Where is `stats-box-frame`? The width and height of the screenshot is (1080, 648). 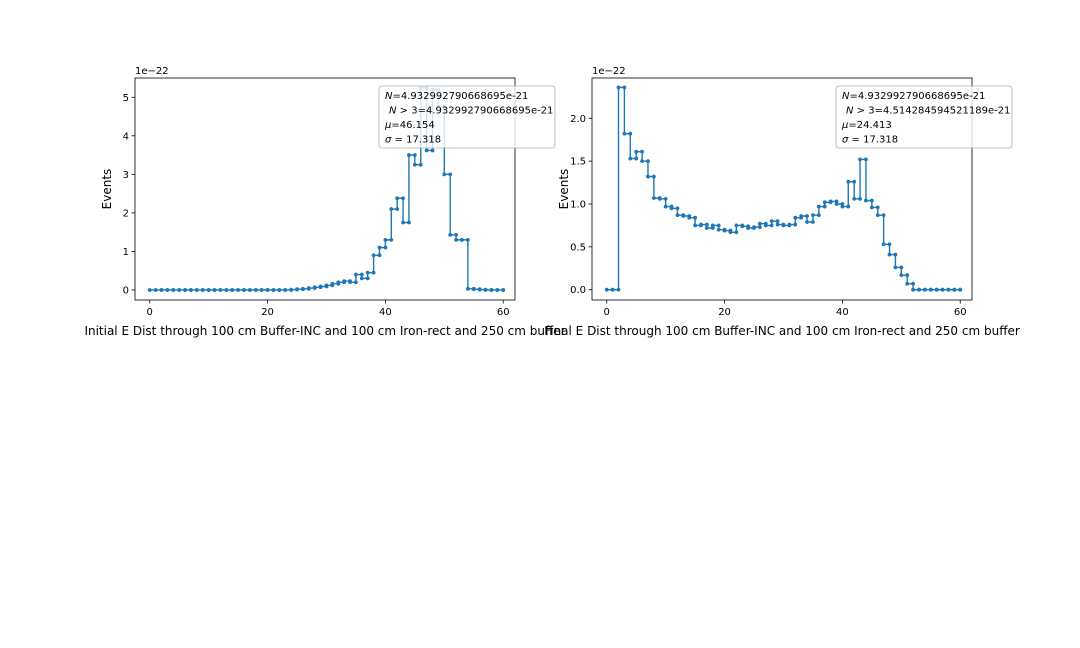
stats-box-frame is located at coordinates (924, 117).